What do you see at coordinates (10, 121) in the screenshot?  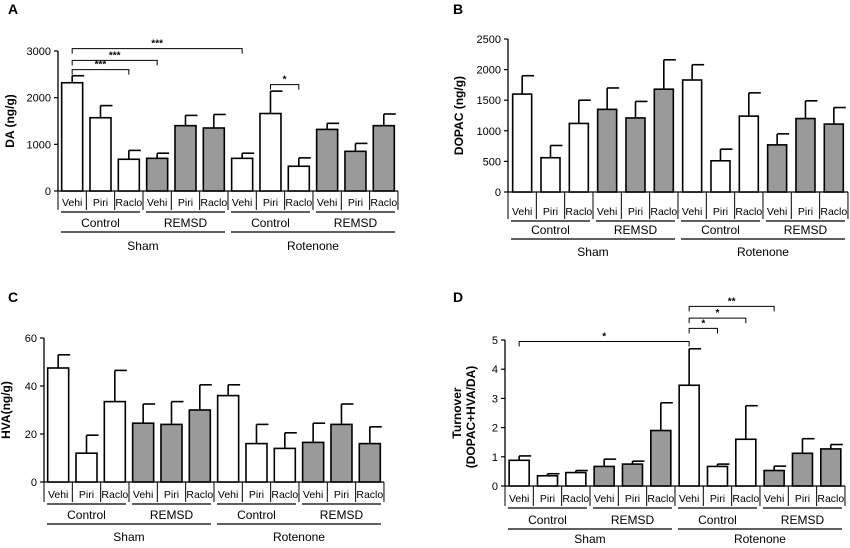 I see `y-axis-label: DA (ng/g)` at bounding box center [10, 121].